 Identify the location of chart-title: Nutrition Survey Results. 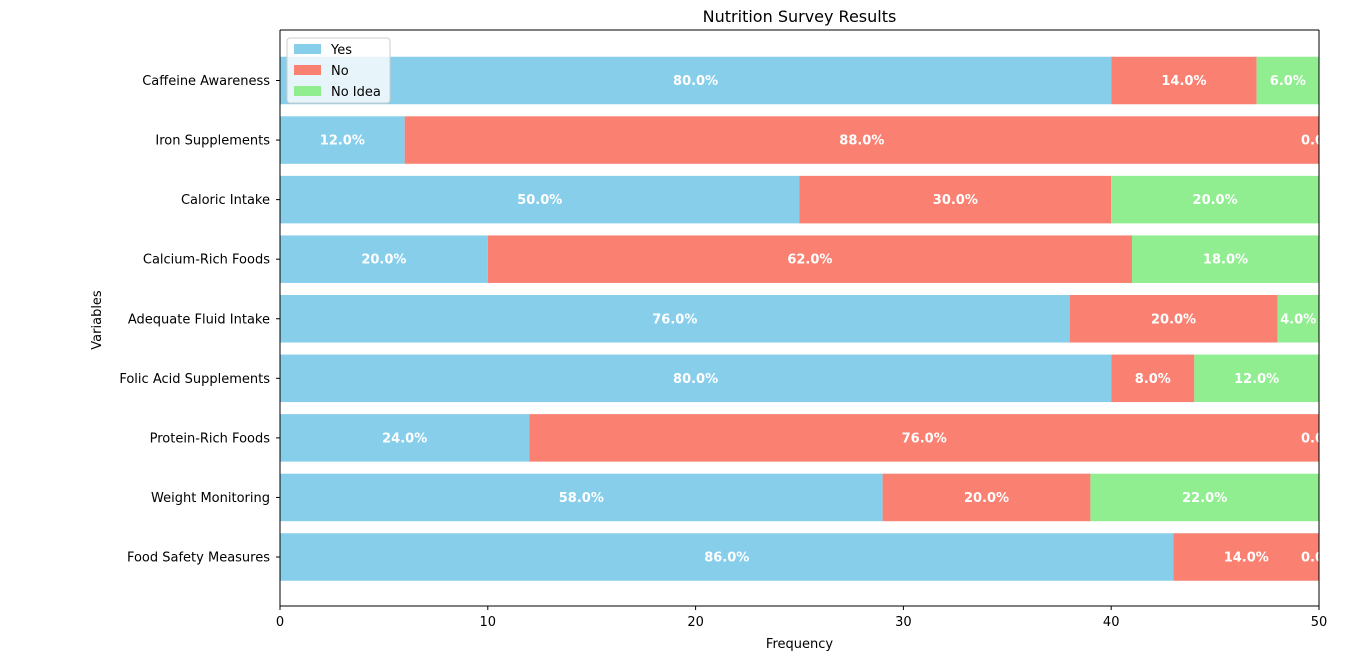
(800, 16).